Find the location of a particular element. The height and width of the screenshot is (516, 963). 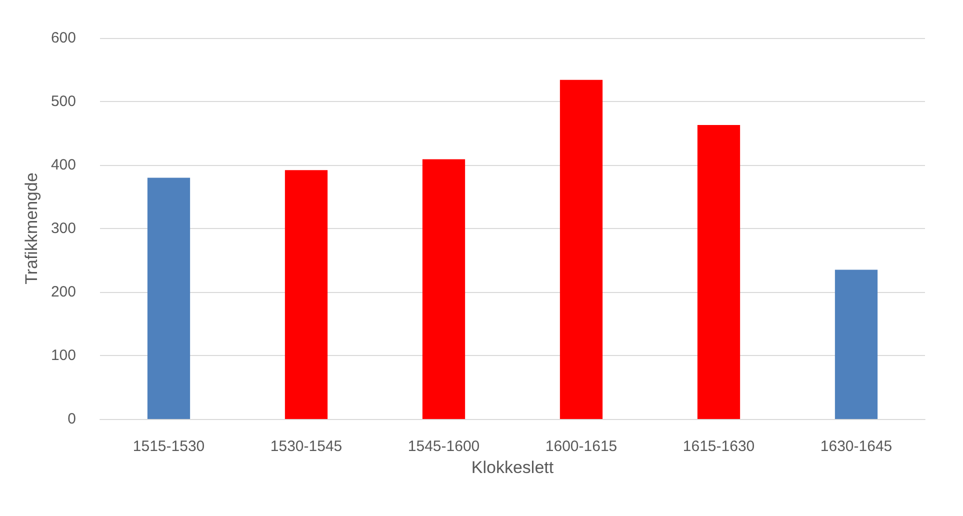

x-axis-title: Klokkeslett is located at coordinates (512, 467).